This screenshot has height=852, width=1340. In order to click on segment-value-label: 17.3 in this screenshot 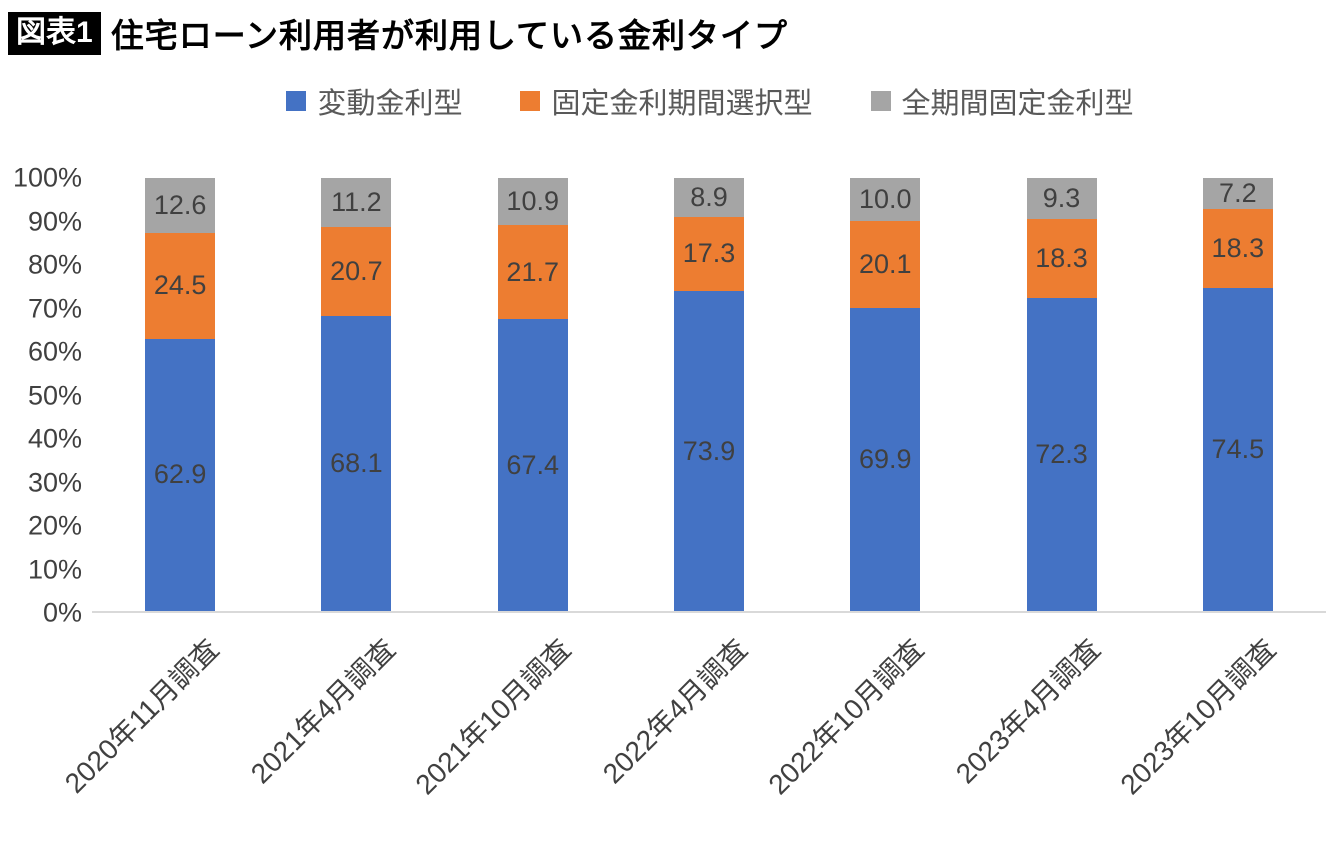, I will do `click(709, 253)`.